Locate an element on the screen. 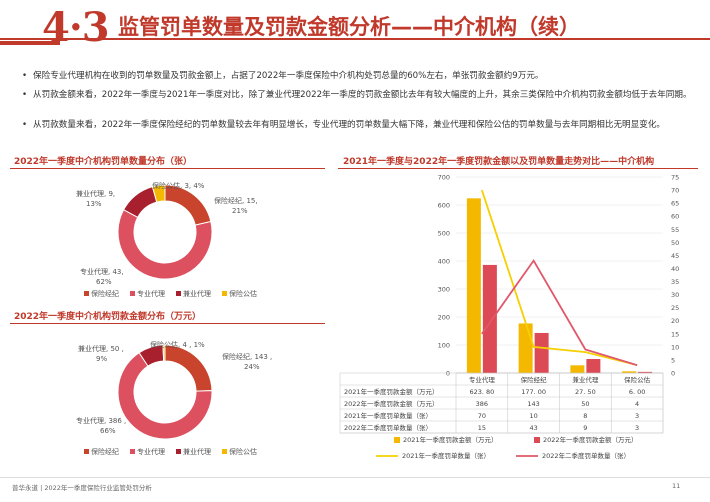  combo-line-s3 is located at coordinates (559, 278).